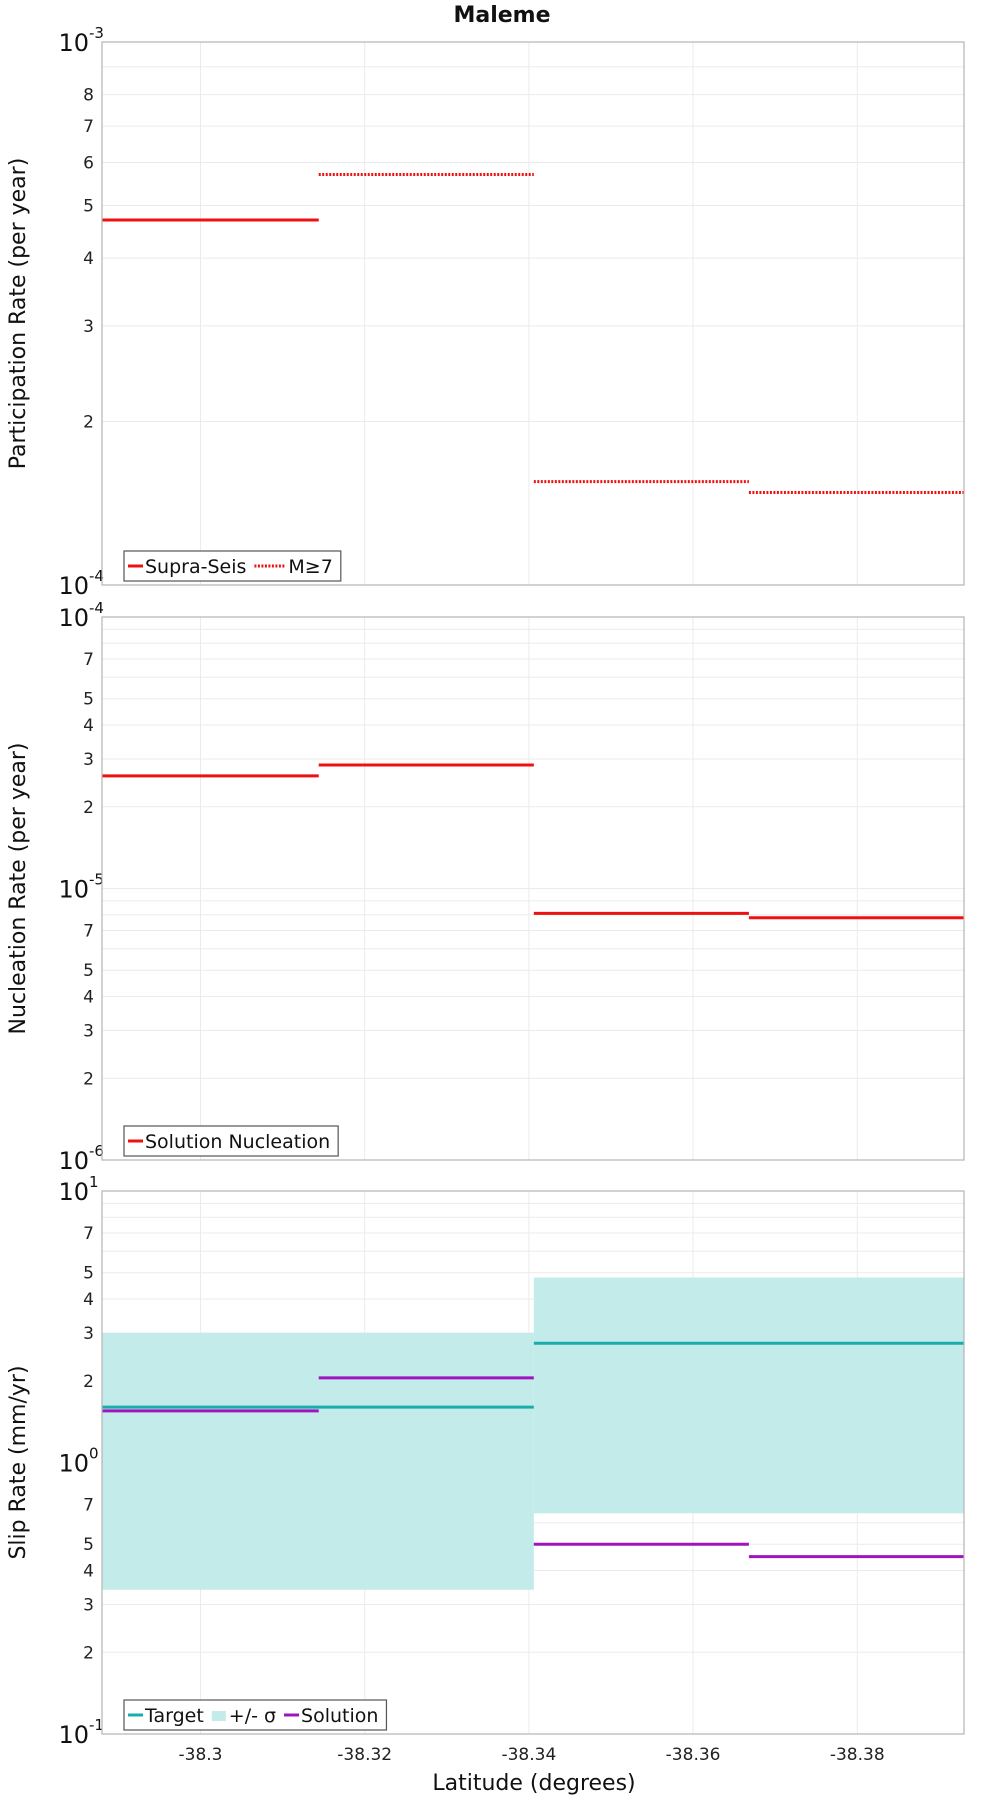 The width and height of the screenshot is (1000, 1800). I want to click on x-tick-label: -38.3, so click(201, 1755).